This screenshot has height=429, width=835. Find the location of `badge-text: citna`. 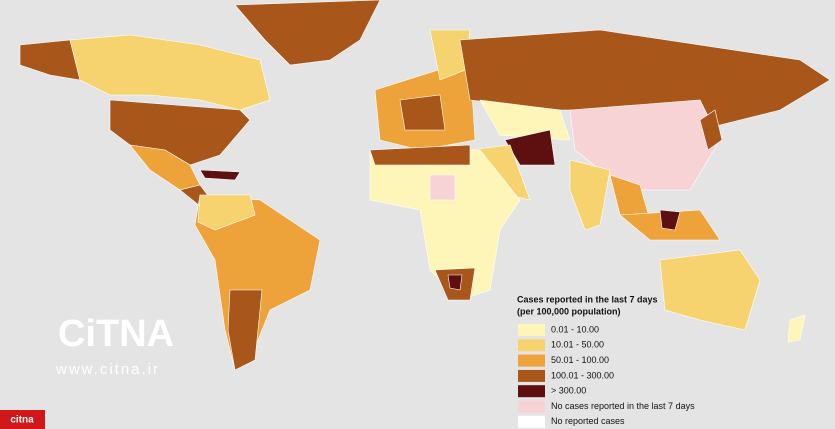

badge-text: citna is located at coordinates (22, 420).